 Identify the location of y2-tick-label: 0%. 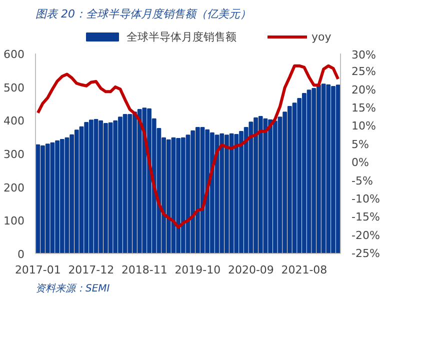
(360, 163).